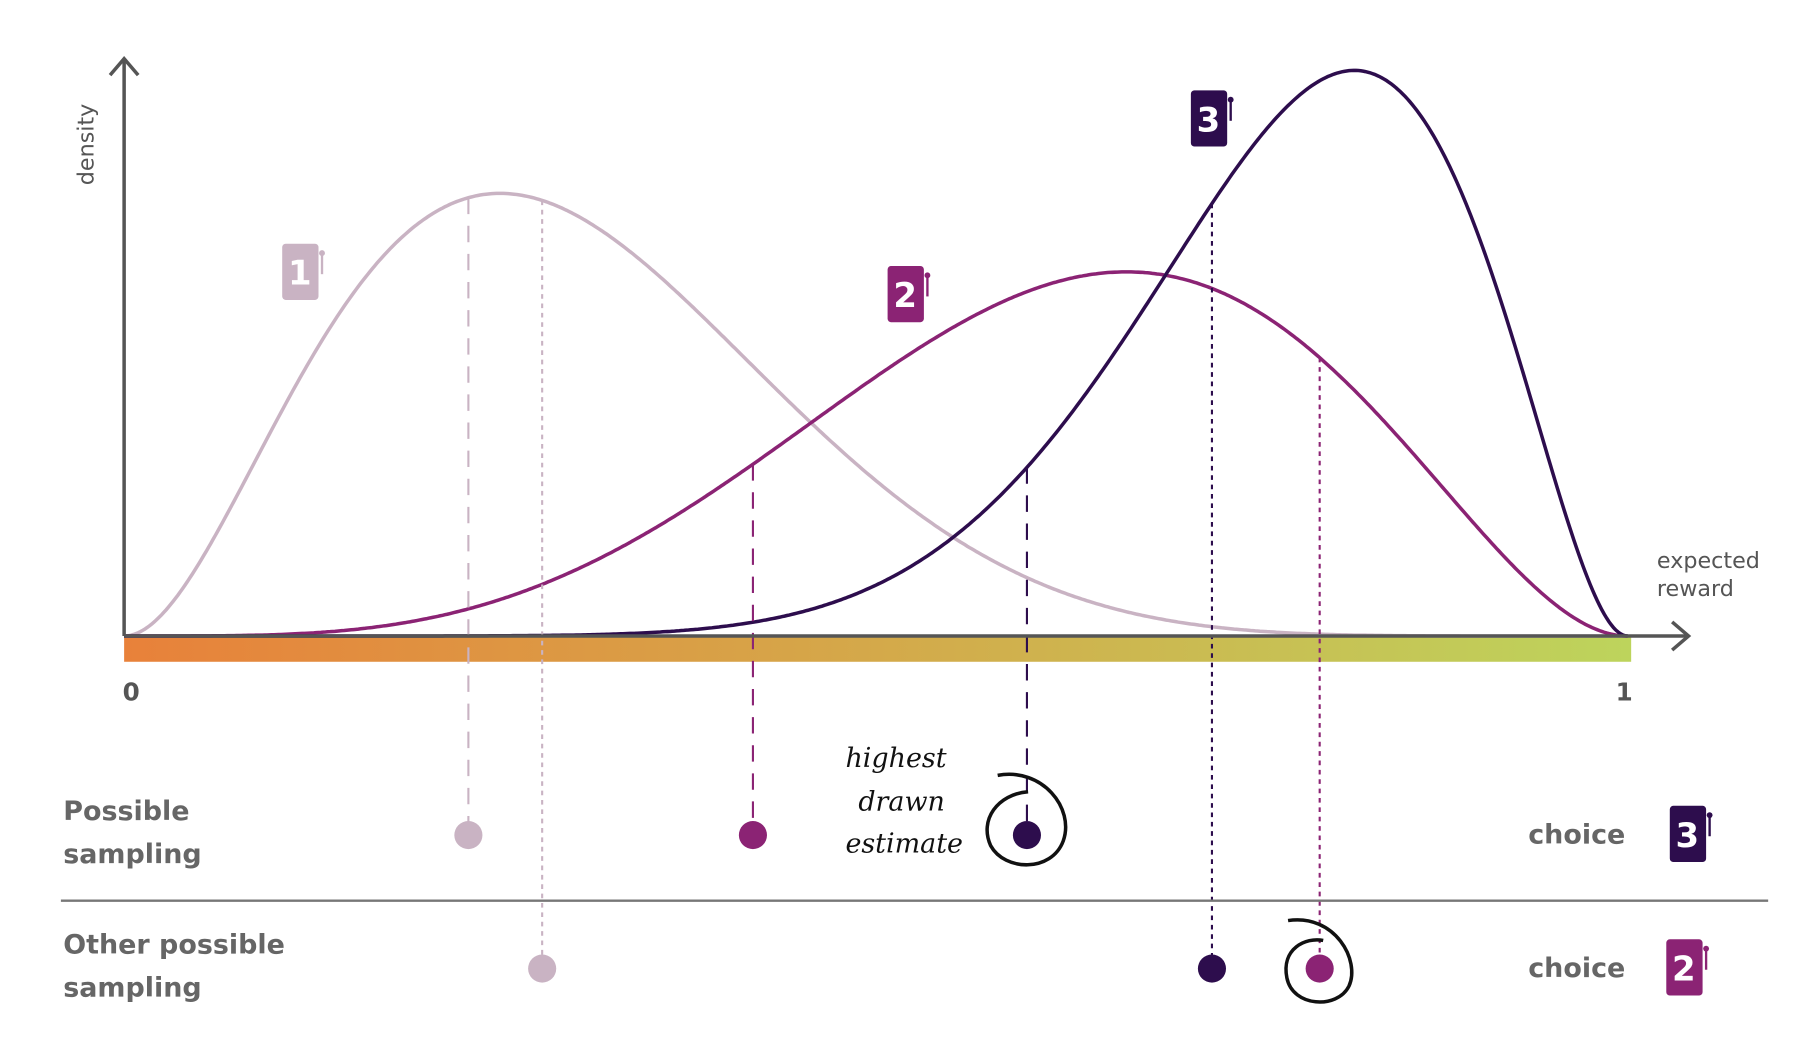  I want to click on arm-number: 1, so click(300, 274).